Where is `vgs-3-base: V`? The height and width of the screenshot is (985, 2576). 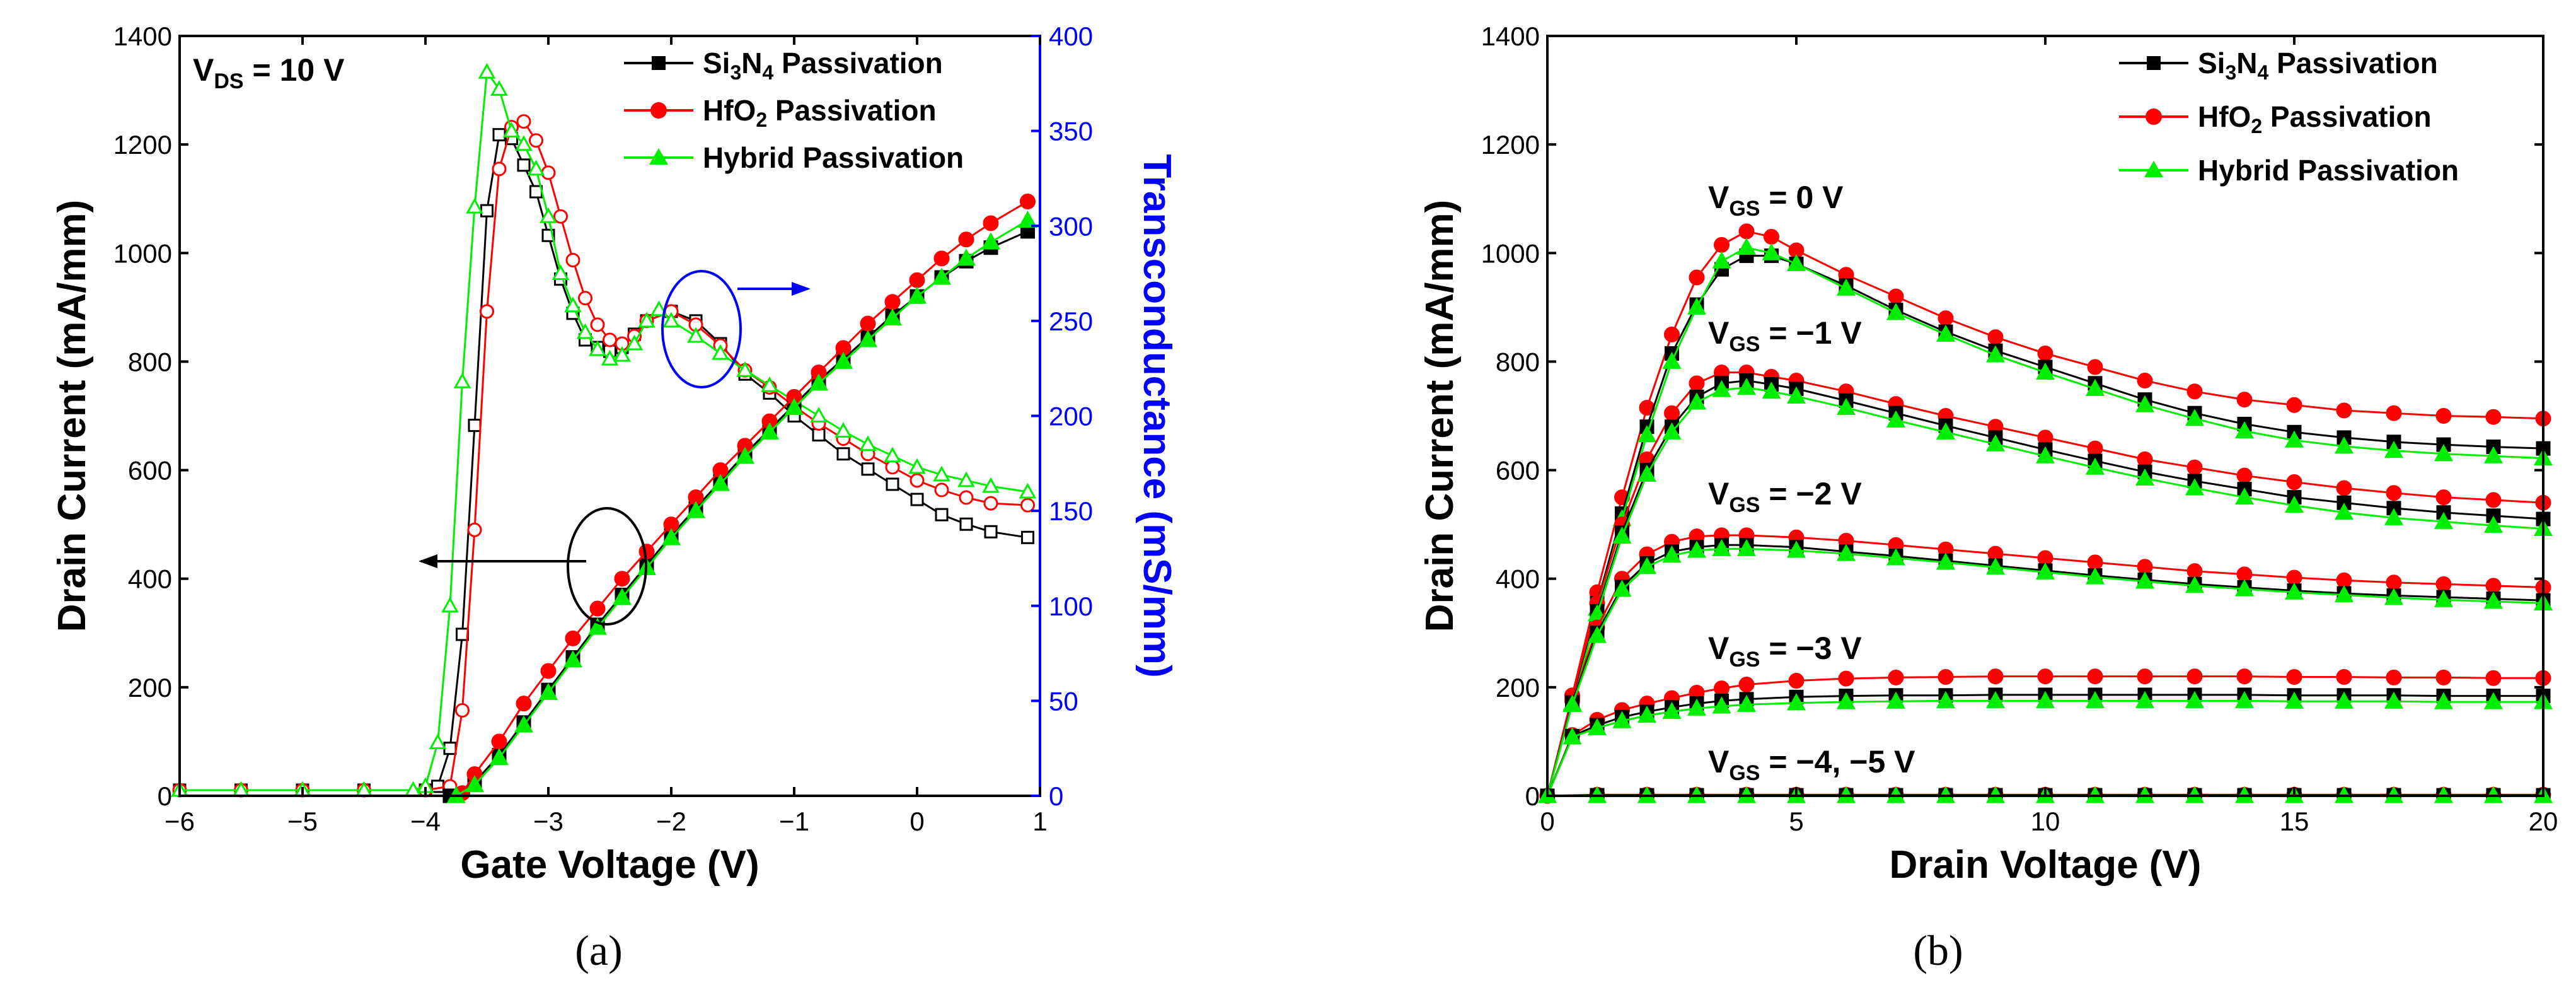
vgs-3-base: V is located at coordinates (1719, 648).